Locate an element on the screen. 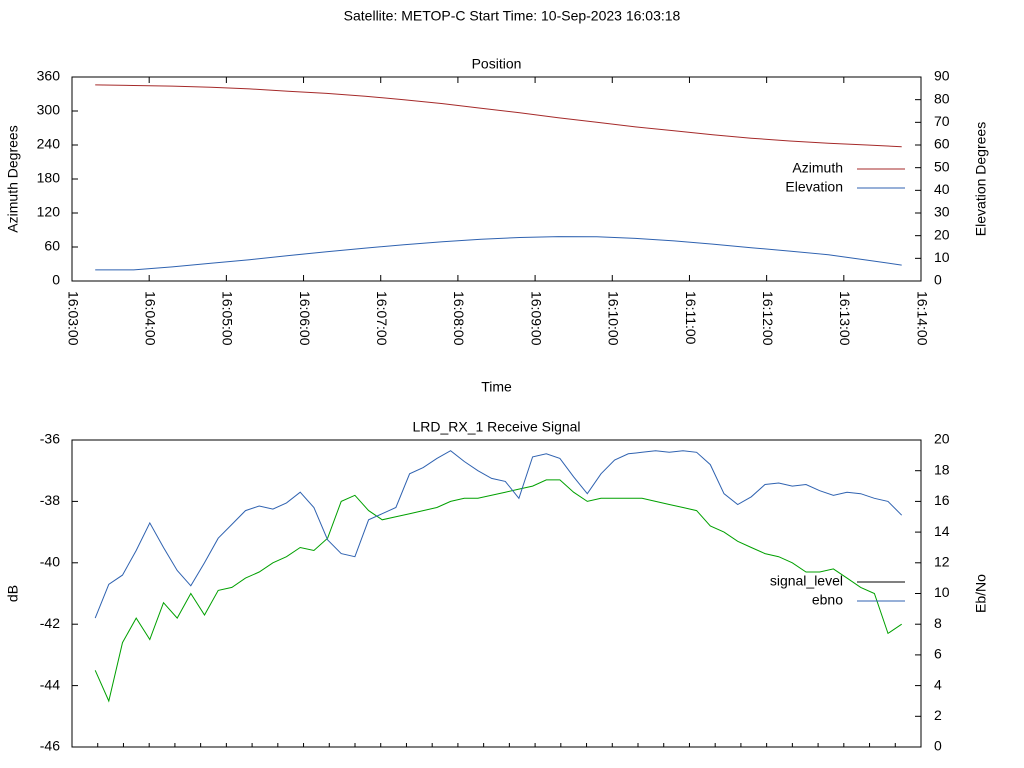 This screenshot has width=1024, height=768. x-tick-label: 16:14:00 is located at coordinates (922, 318).